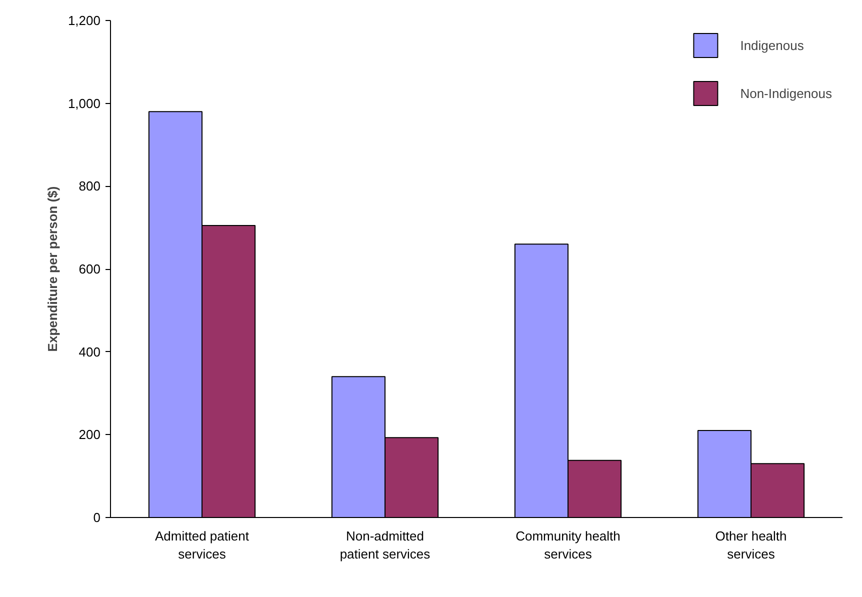 The width and height of the screenshot is (862, 597). Describe the element at coordinates (84, 103) in the screenshot. I see `y-tick-label: 1,000` at that location.